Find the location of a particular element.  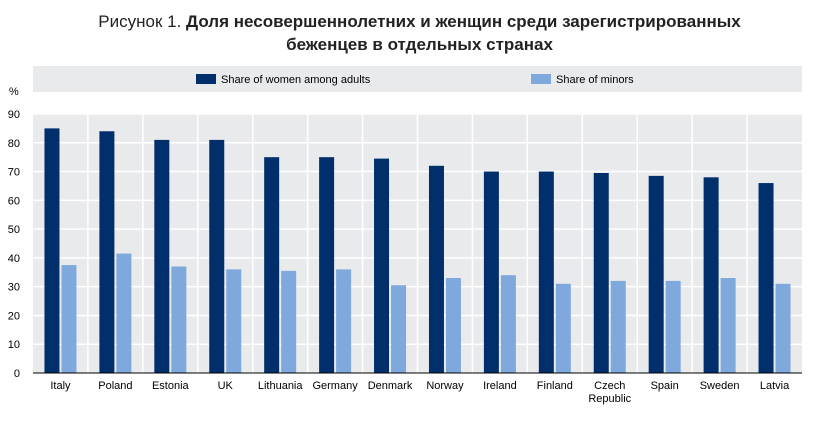

x-tick-label: Norway is located at coordinates (445, 386).